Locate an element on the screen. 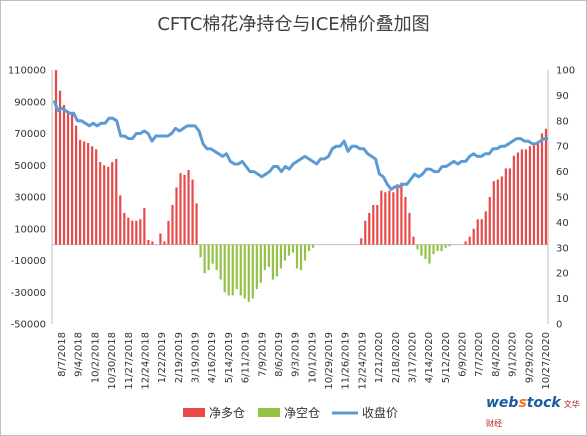 This screenshot has height=436, width=587. logo-brand: webstock is located at coordinates (523, 403).